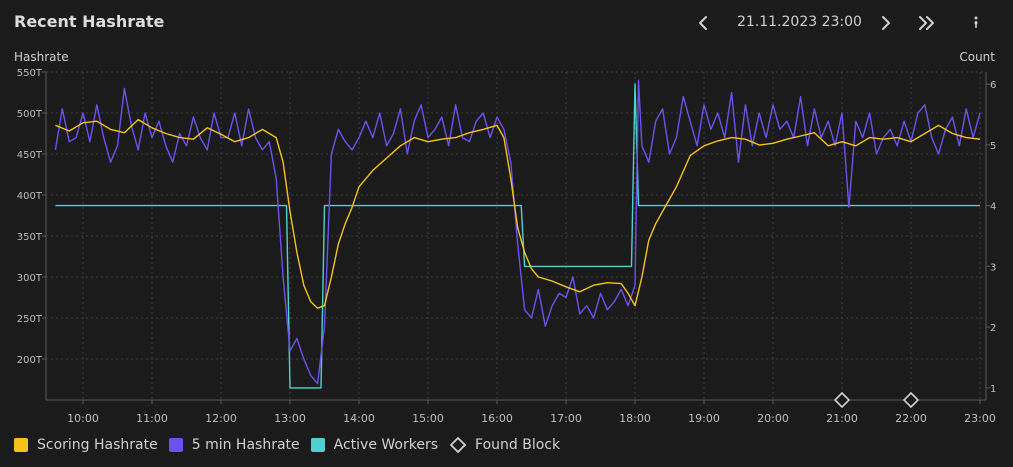 This screenshot has height=467, width=1013. I want to click on y-left-tick-label: 300T, so click(30, 278).